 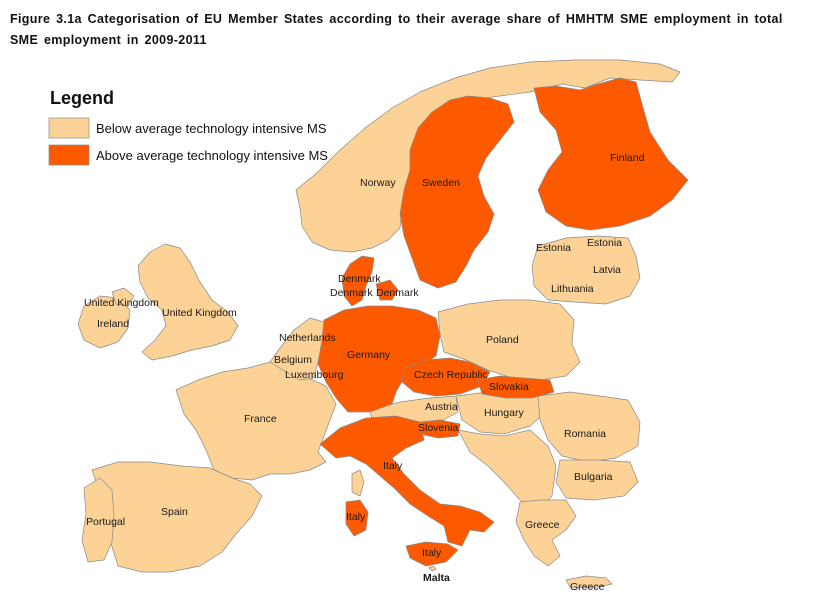 What do you see at coordinates (502, 340) in the screenshot?
I see `label-poland: Poland` at bounding box center [502, 340].